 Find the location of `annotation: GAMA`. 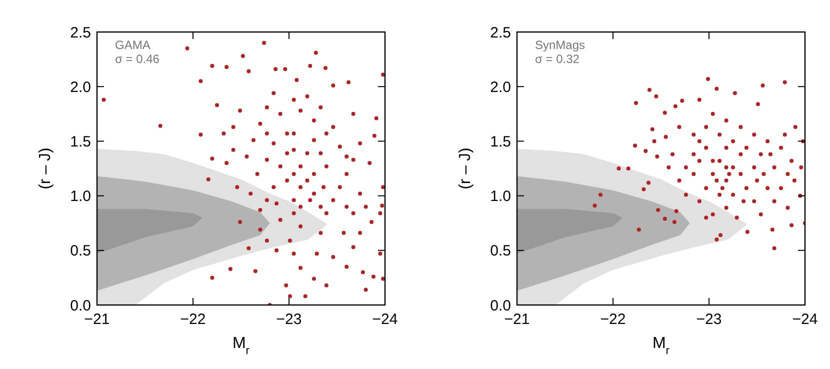

annotation: GAMA is located at coordinates (132, 45).